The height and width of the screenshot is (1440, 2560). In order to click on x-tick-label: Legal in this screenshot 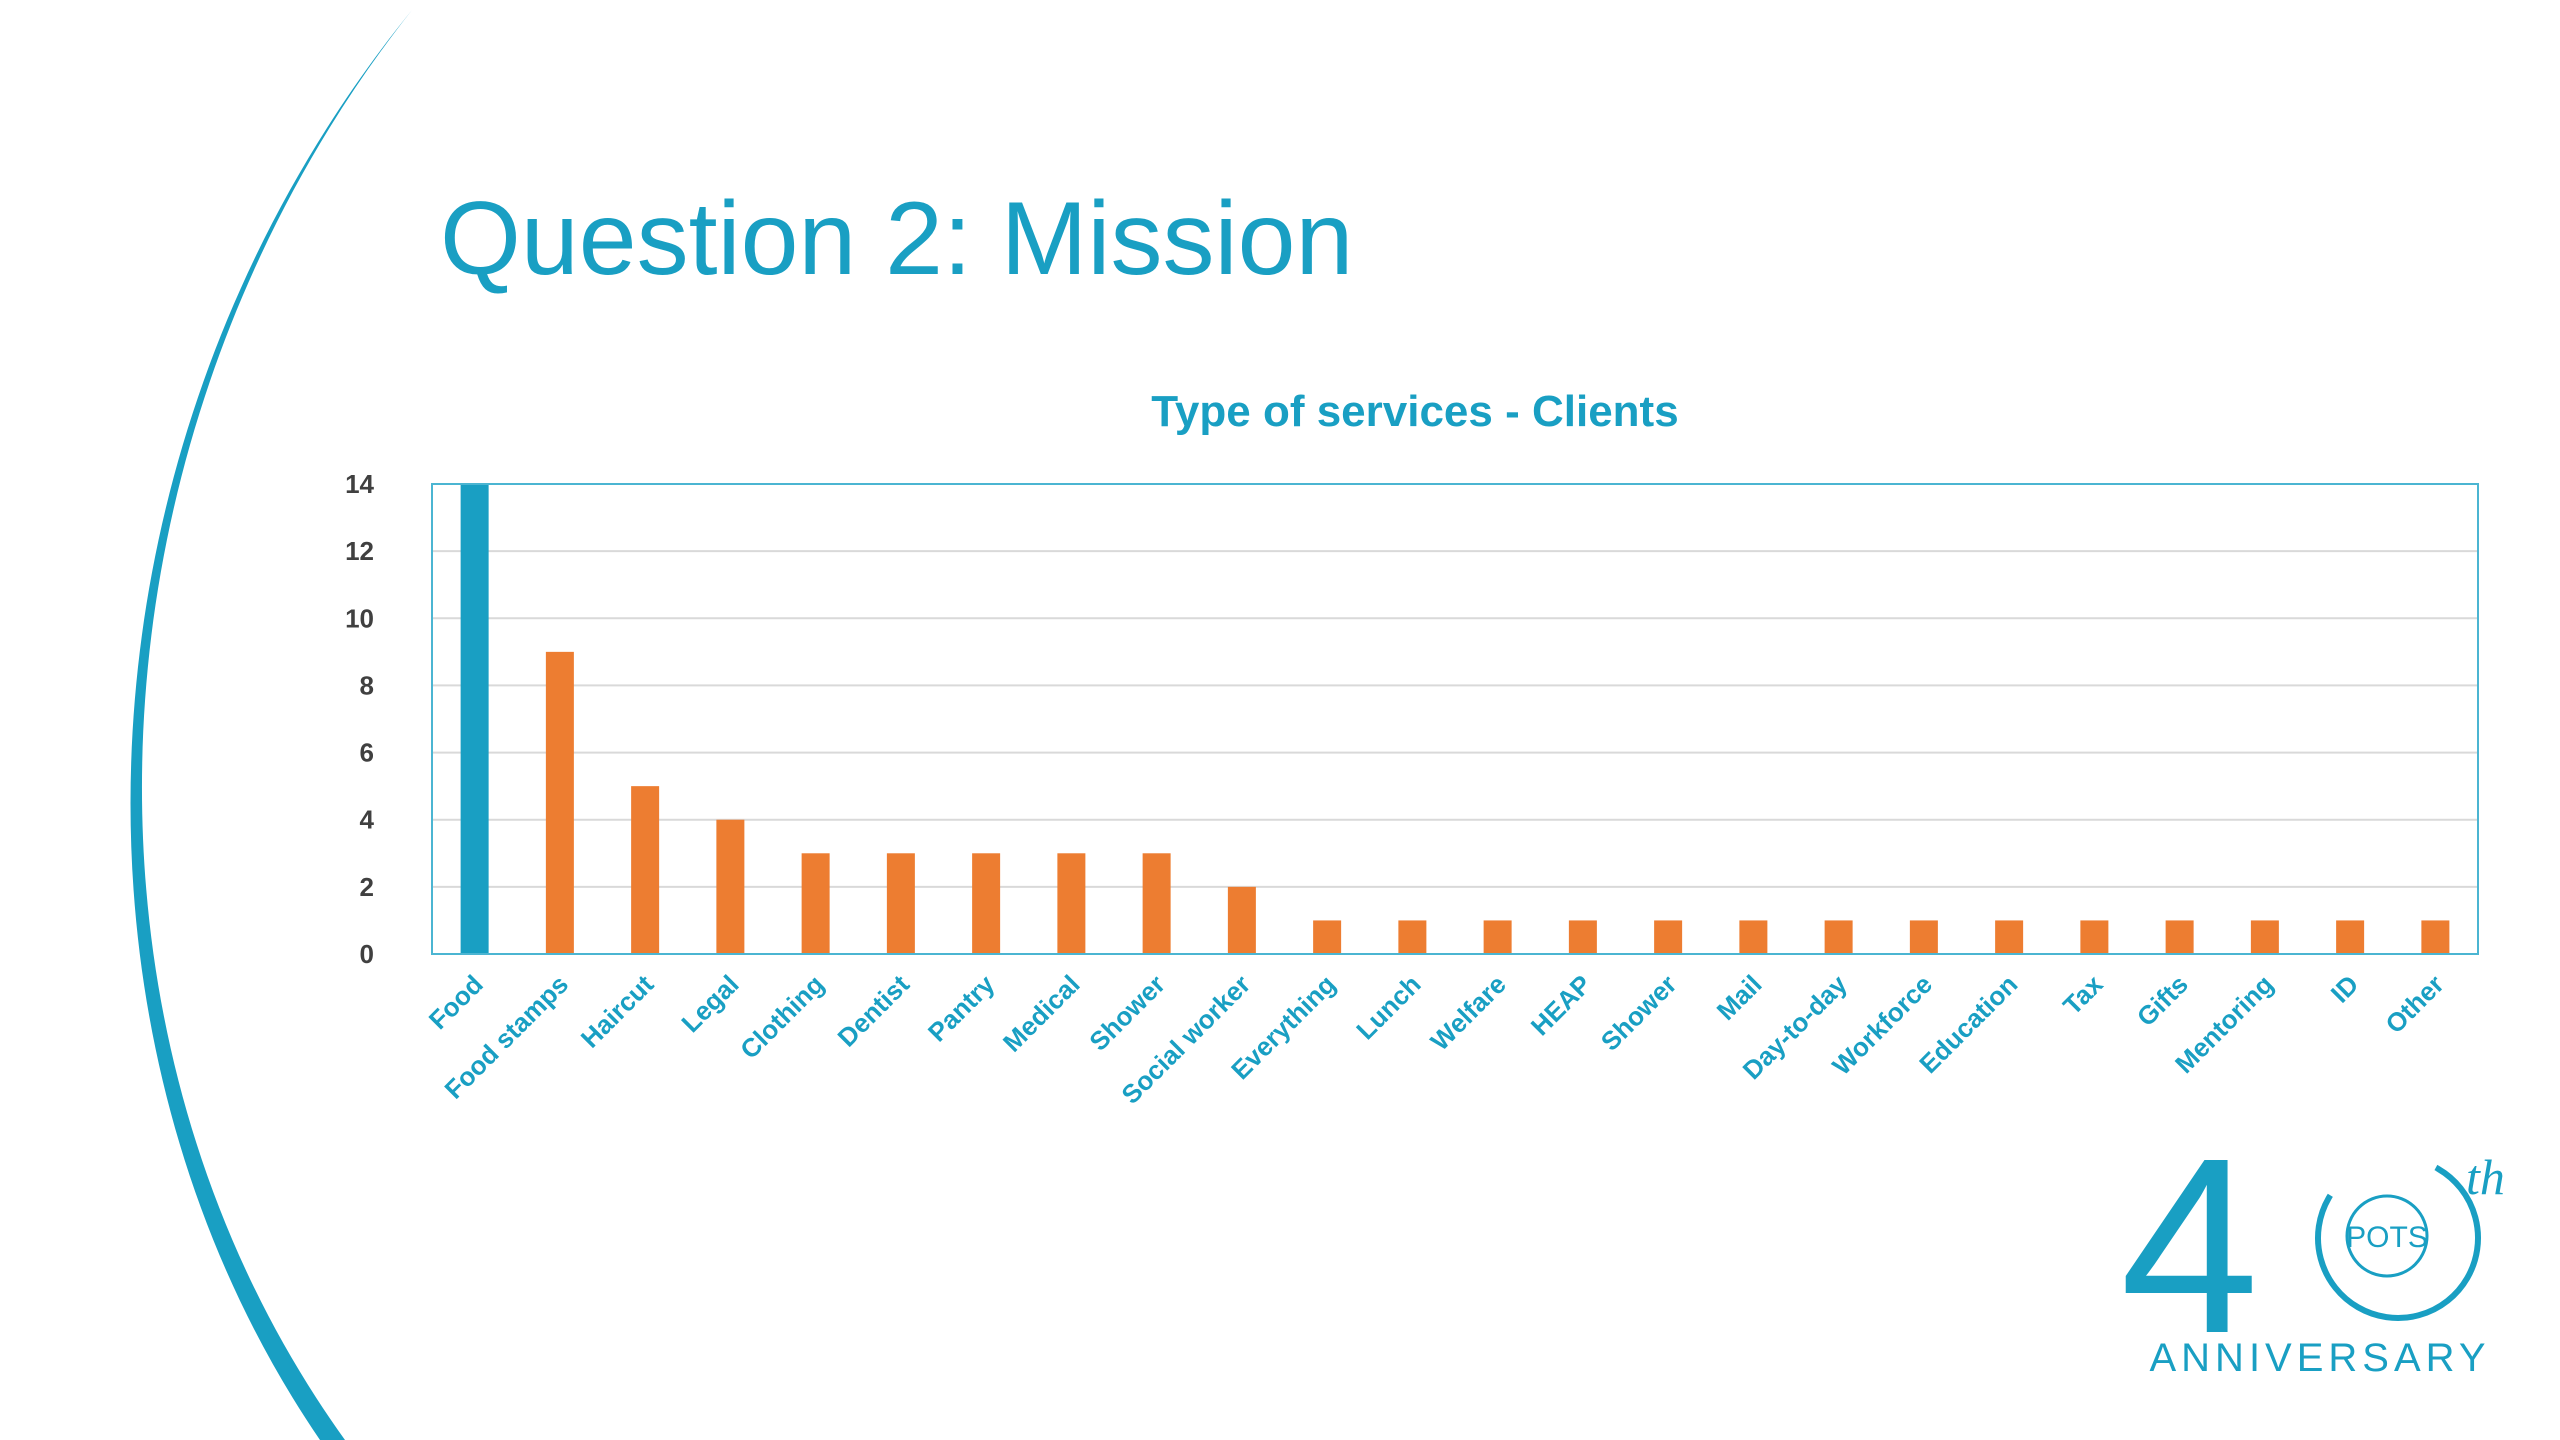, I will do `click(709, 1003)`.